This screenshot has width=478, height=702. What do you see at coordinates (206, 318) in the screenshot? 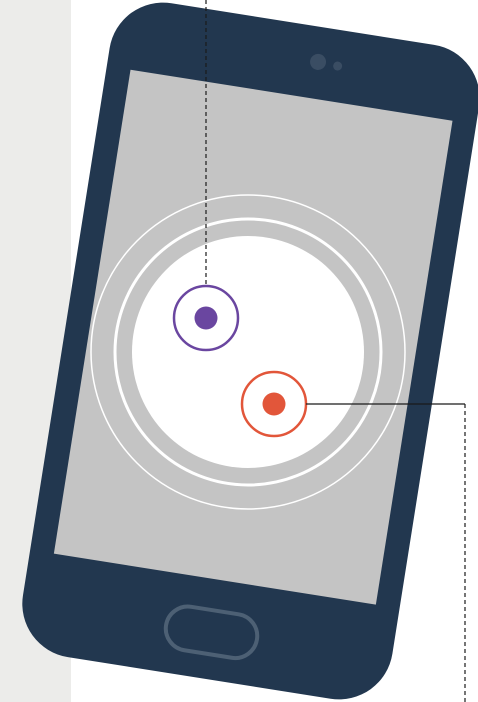
I see `purple-touch-dot` at bounding box center [206, 318].